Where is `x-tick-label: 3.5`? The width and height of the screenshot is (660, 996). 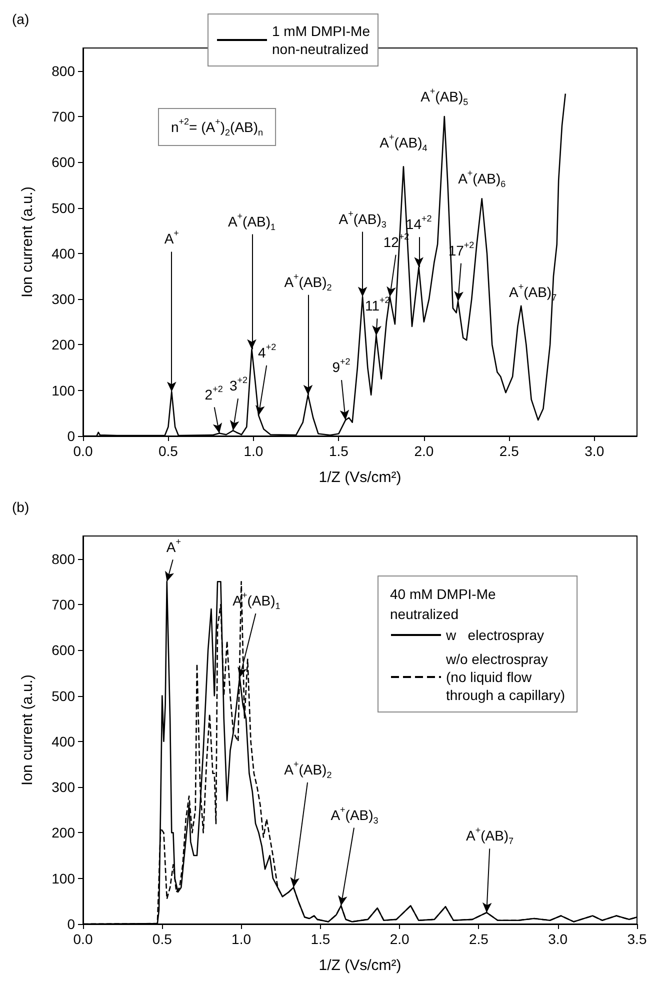
x-tick-label: 3.5 is located at coordinates (637, 939).